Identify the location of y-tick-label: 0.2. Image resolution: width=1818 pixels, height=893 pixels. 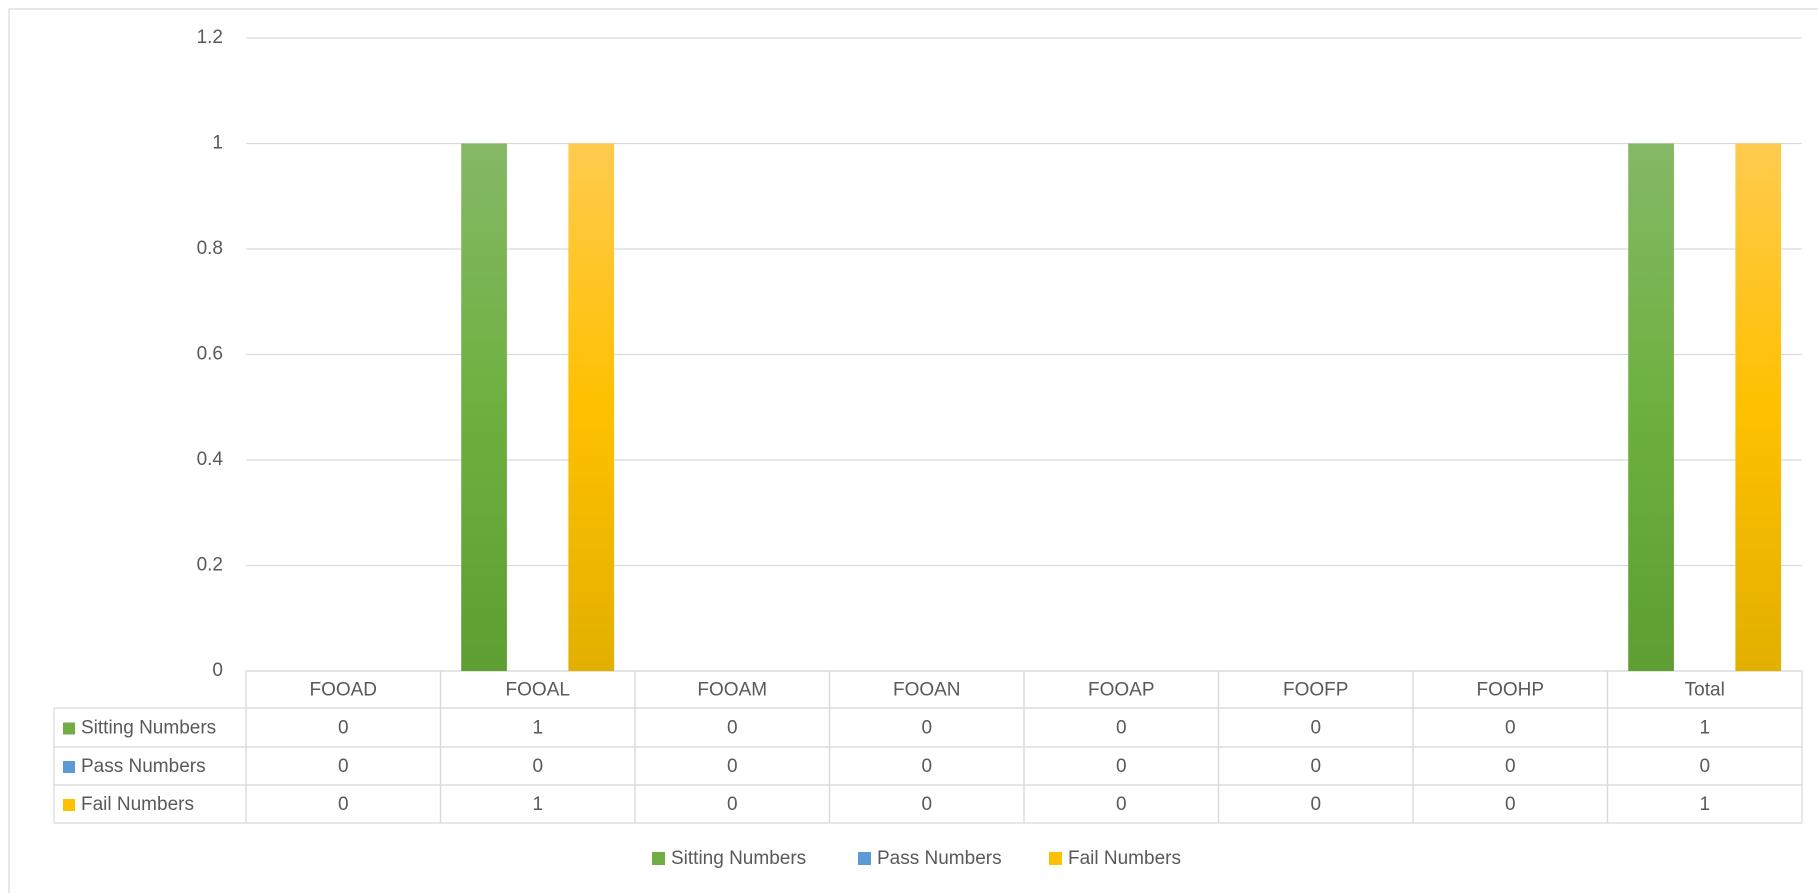
(210, 565).